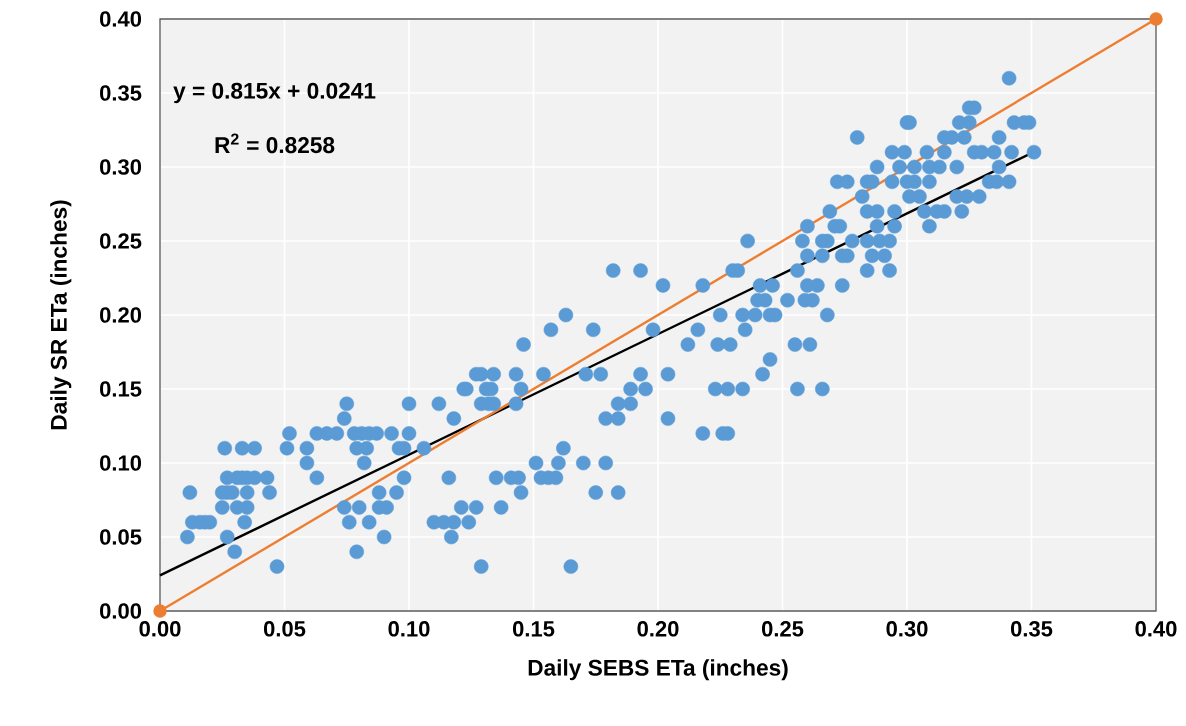 The height and width of the screenshot is (726, 1186). I want to click on y-tick-label: 0.20, so click(121, 315).